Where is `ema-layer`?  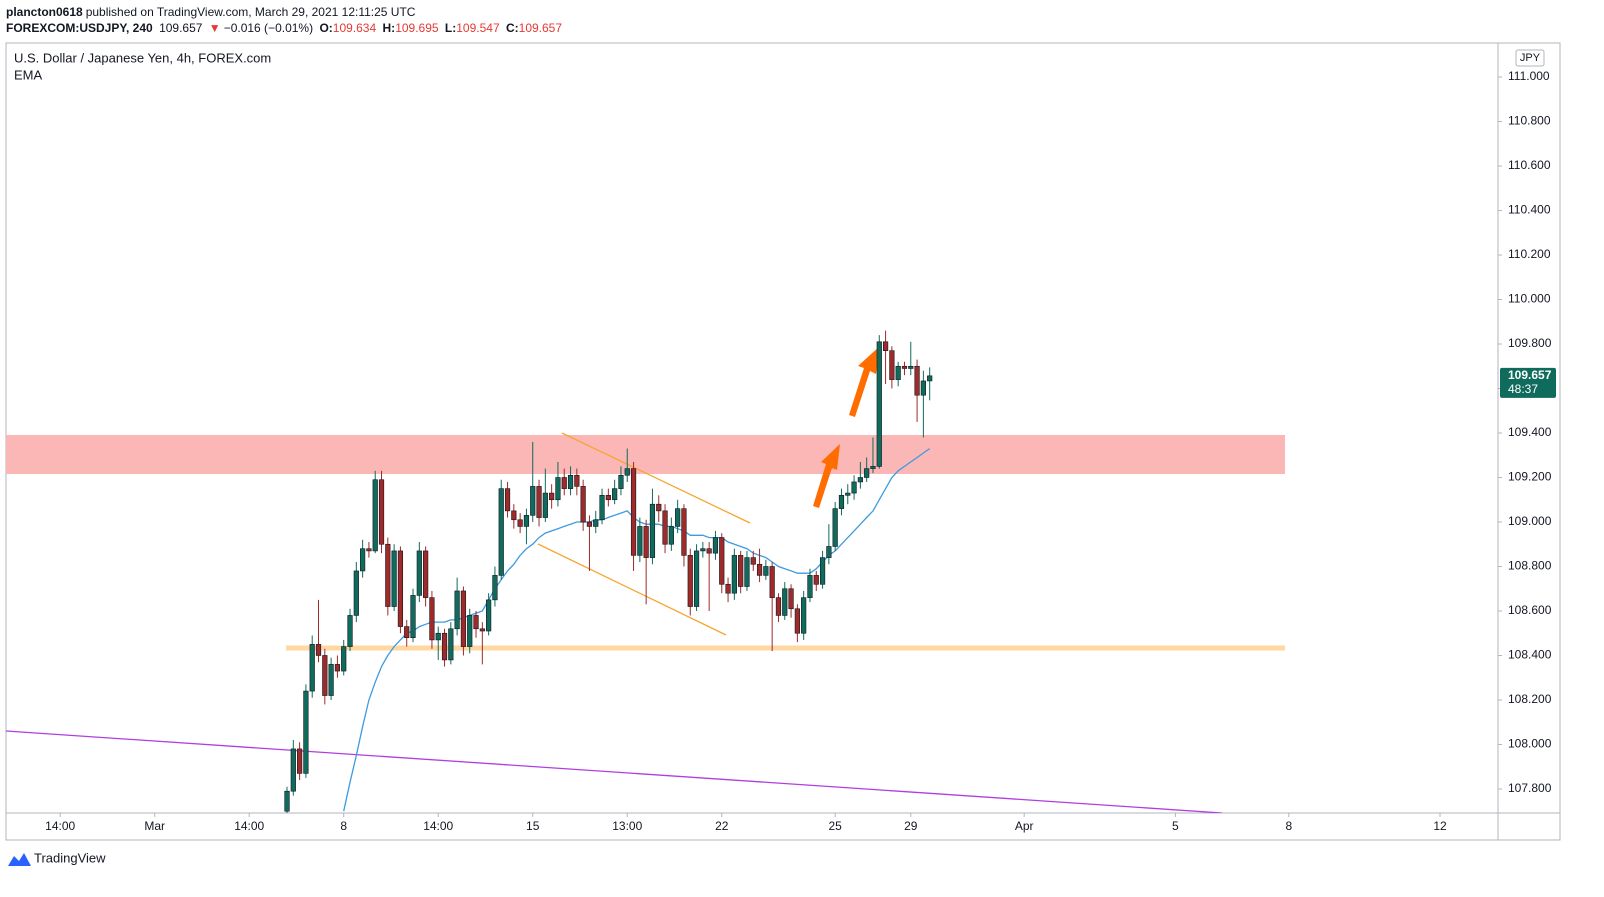
ema-layer is located at coordinates (637, 630).